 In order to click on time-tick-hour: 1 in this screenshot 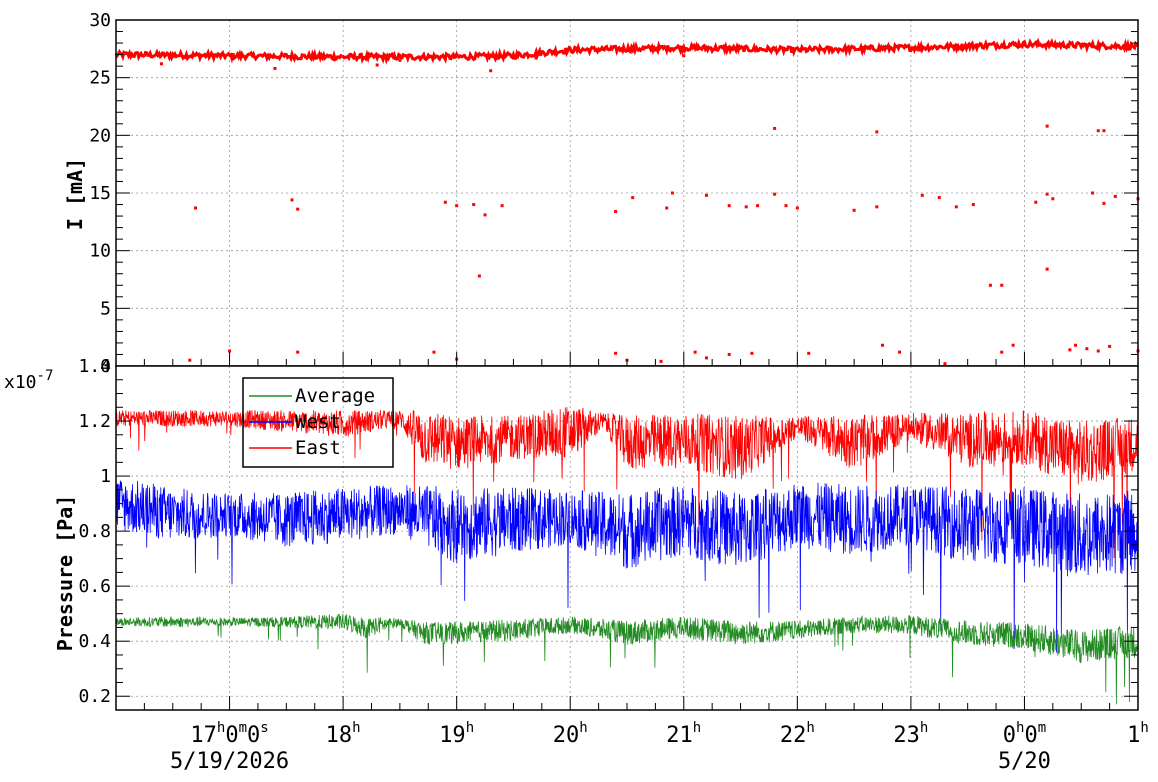, I will do `click(1133, 735)`.